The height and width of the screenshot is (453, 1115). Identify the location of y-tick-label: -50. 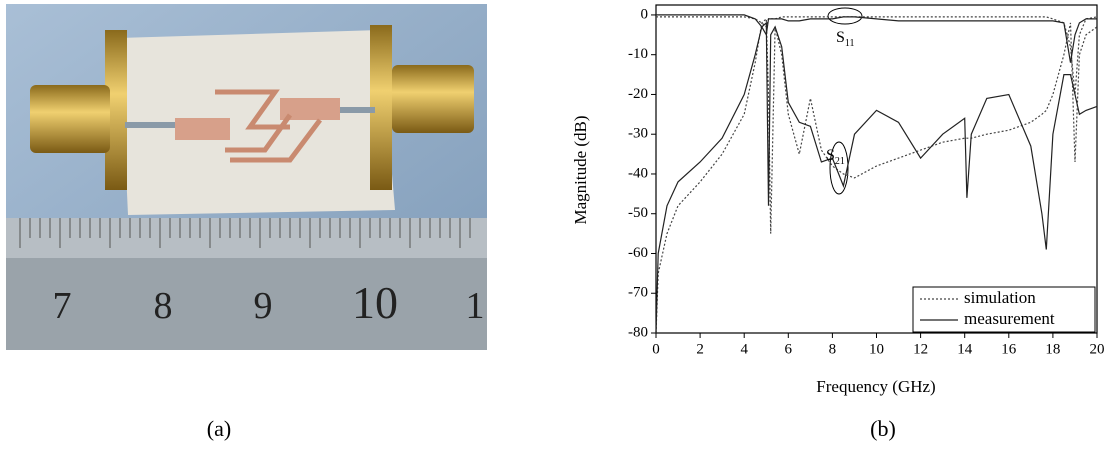
(638, 213).